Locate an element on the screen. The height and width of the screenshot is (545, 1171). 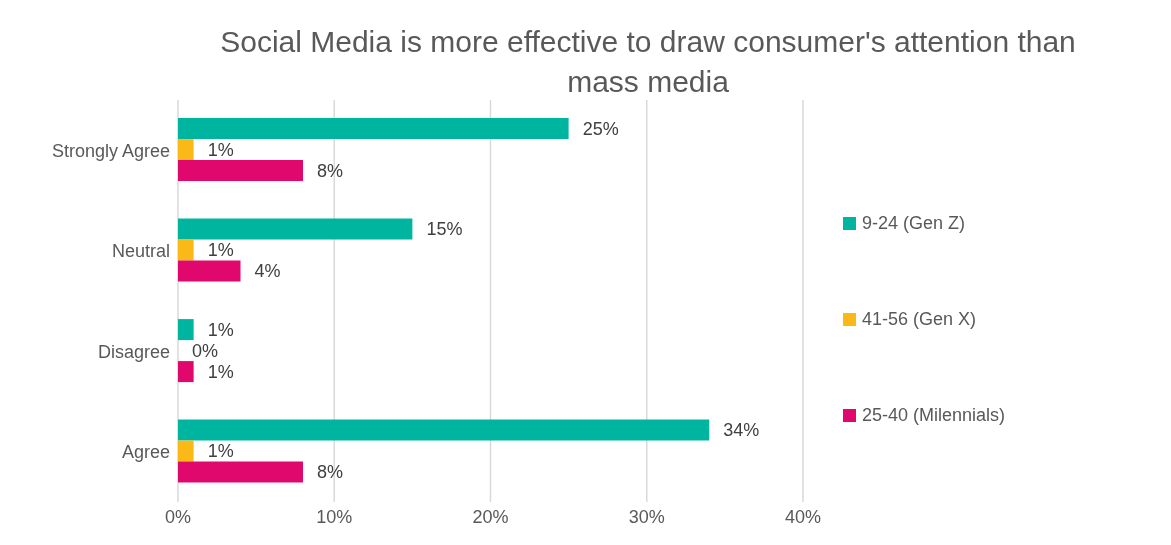
x-tick-label: 30% is located at coordinates (646, 516).